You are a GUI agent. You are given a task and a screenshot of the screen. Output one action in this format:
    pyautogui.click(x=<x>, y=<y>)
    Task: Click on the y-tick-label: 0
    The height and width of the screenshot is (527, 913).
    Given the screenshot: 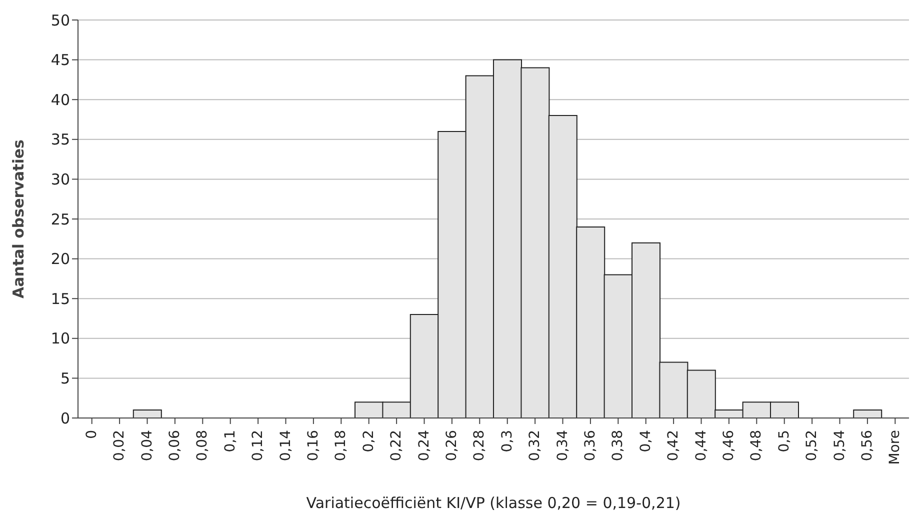 What is the action you would take?
    pyautogui.click(x=65, y=418)
    